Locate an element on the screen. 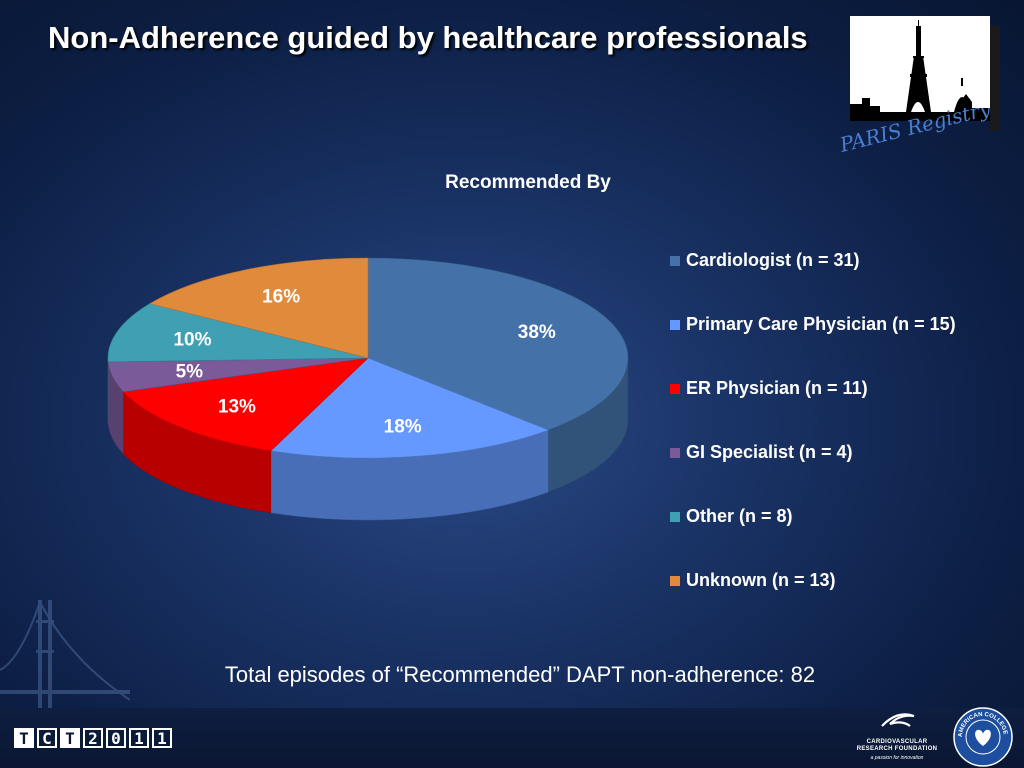 The image size is (1024, 768). legend-entry: GI Specialist (n = 4) is located at coordinates (761, 452).